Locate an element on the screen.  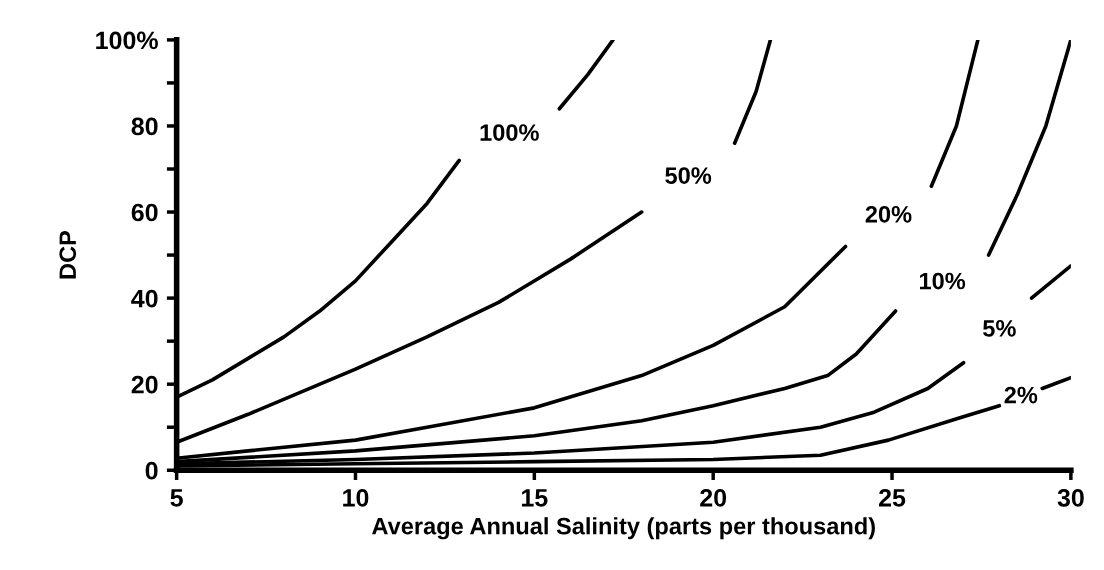
y-axis-title: DCP is located at coordinates (68, 254).